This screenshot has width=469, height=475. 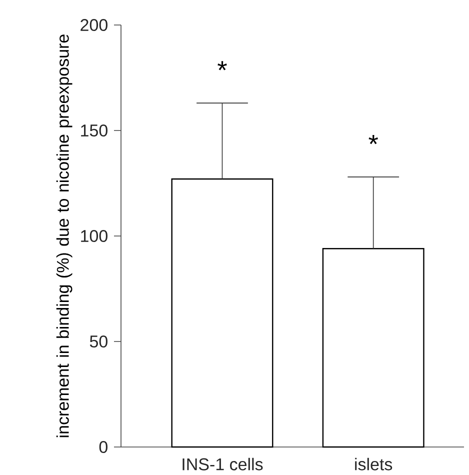 What do you see at coordinates (64, 236) in the screenshot?
I see `y-axis-title: increment in binding (%) due to nicotine preexposure` at bounding box center [64, 236].